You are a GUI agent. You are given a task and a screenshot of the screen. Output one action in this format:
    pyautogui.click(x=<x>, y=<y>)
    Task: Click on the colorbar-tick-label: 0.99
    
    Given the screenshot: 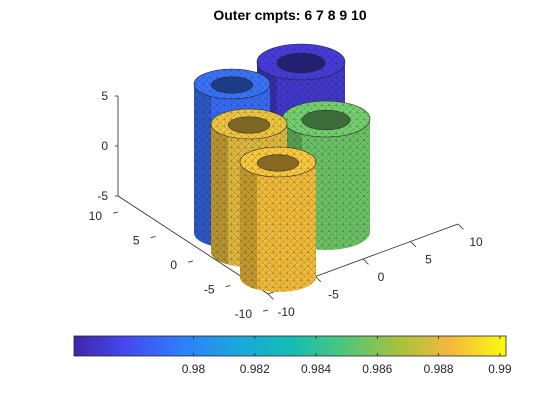 What is the action you would take?
    pyautogui.click(x=500, y=369)
    